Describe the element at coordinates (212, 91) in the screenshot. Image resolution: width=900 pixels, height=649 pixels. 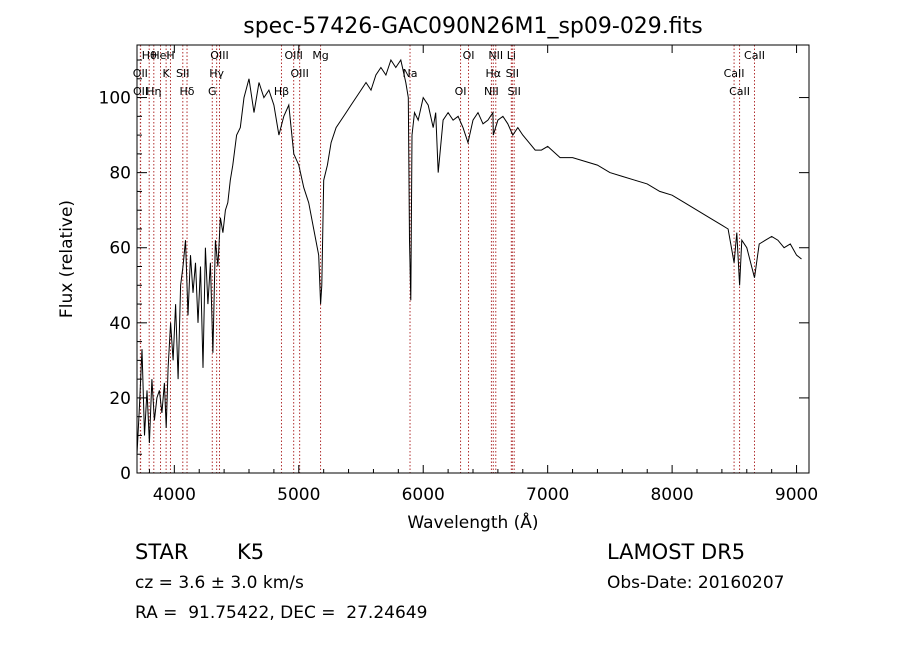
I see `line-marker-label: G` at that location.